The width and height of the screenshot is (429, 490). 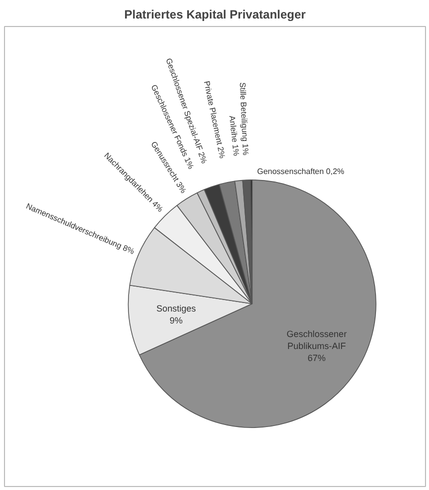 What do you see at coordinates (300, 171) in the screenshot?
I see `slice-label: Genossenschaften 0,2%` at bounding box center [300, 171].